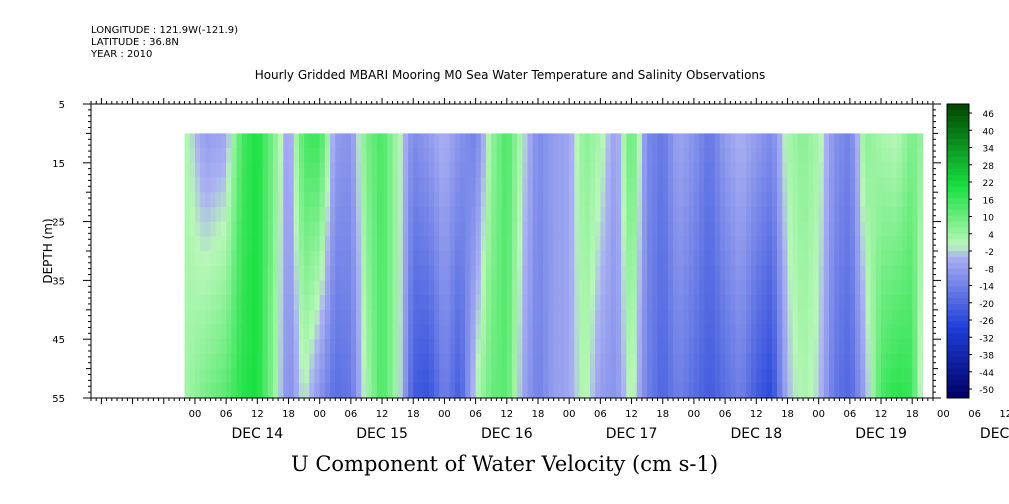 Image resolution: width=1009 pixels, height=504 pixels. I want to click on x-day-label: DEC 17, so click(632, 434).